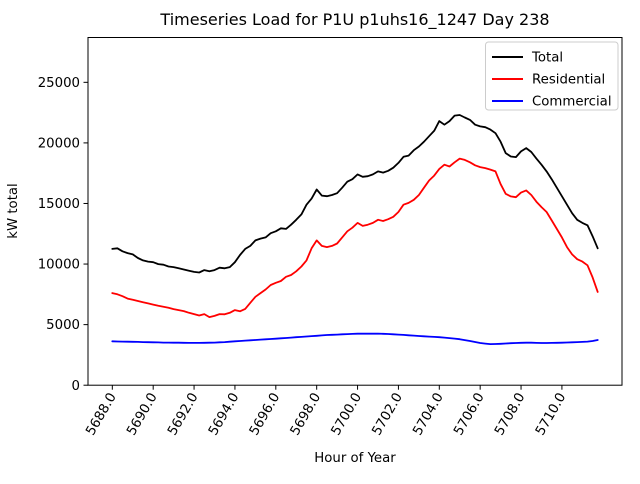  I want to click on legend-item-commercial: Commercial, so click(552, 102).